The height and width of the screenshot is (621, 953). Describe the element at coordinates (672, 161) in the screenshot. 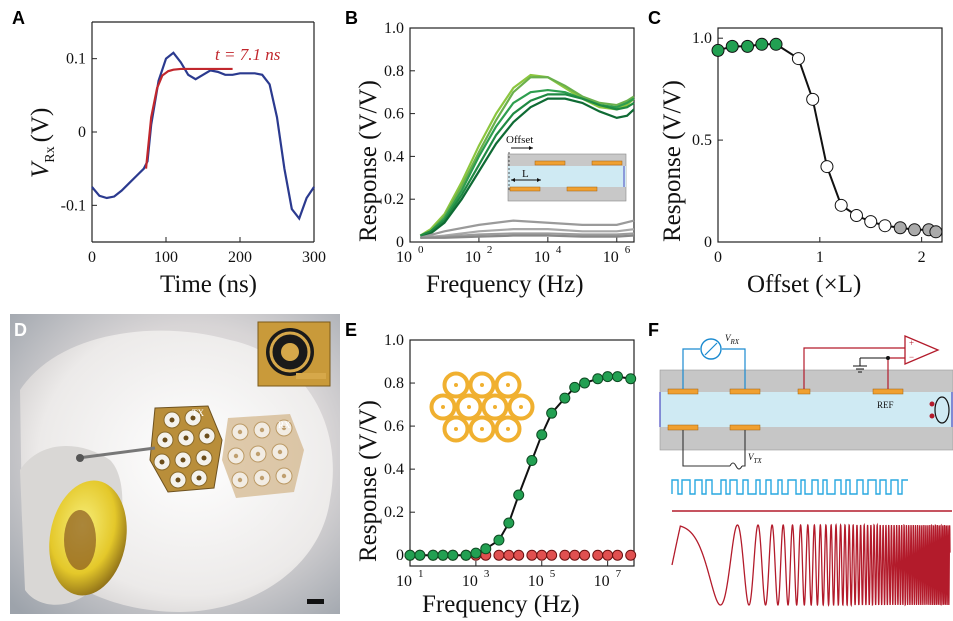

I see `c-ylabel: Response (V/V)` at that location.